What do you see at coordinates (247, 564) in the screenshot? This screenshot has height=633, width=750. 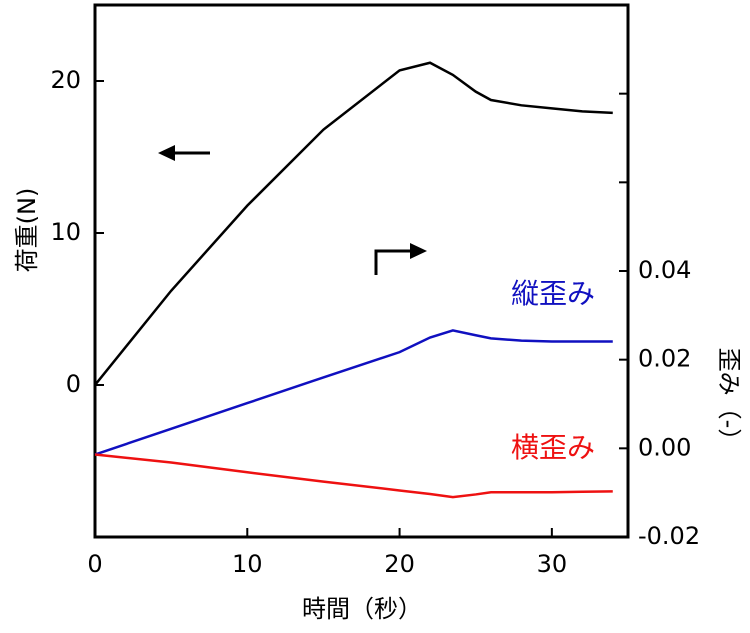 I see `x-tick-label: 10` at bounding box center [247, 564].